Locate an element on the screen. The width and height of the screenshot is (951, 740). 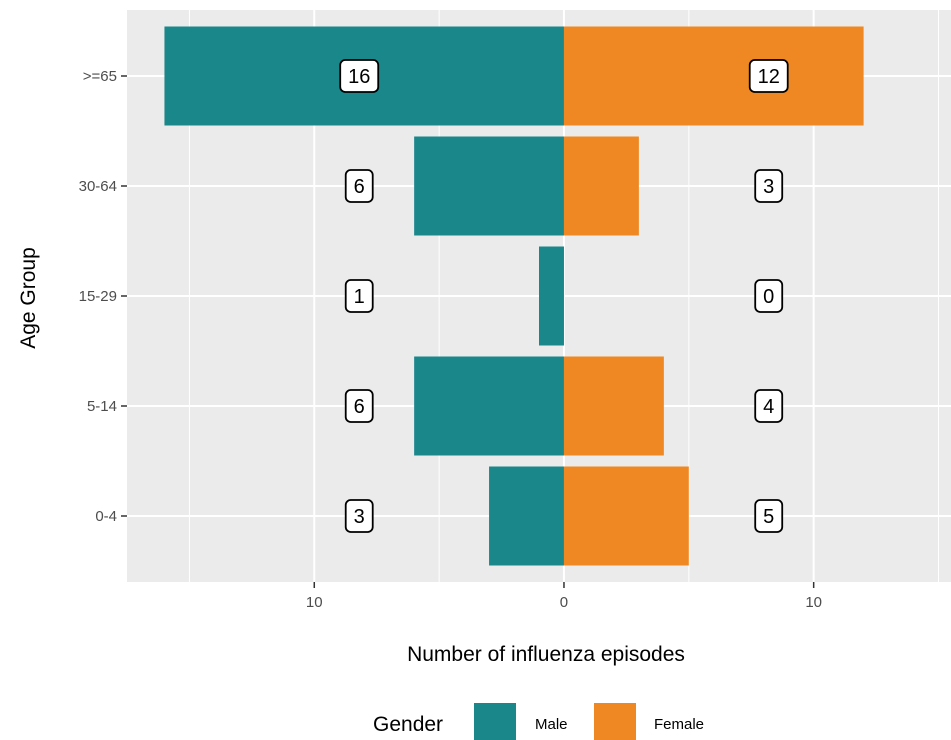
bar-female->=65 is located at coordinates (713, 76).